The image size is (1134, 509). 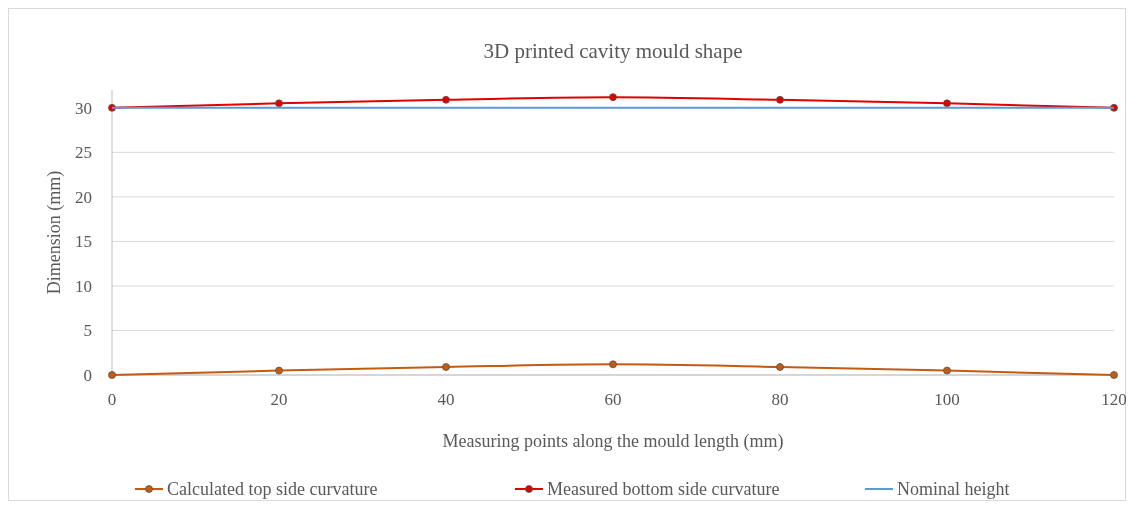 I want to click on chart-title: 3D printed cavity mould shape, so click(x=613, y=51).